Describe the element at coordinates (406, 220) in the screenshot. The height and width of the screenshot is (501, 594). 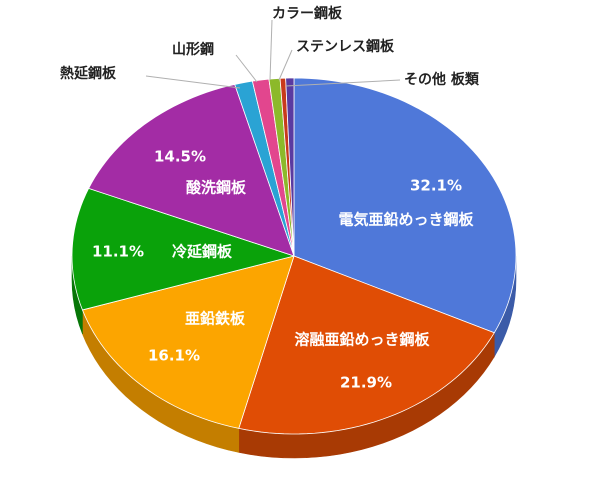
I see `slice-name-label-0: 電気亜鉛めっき鋼板` at that location.